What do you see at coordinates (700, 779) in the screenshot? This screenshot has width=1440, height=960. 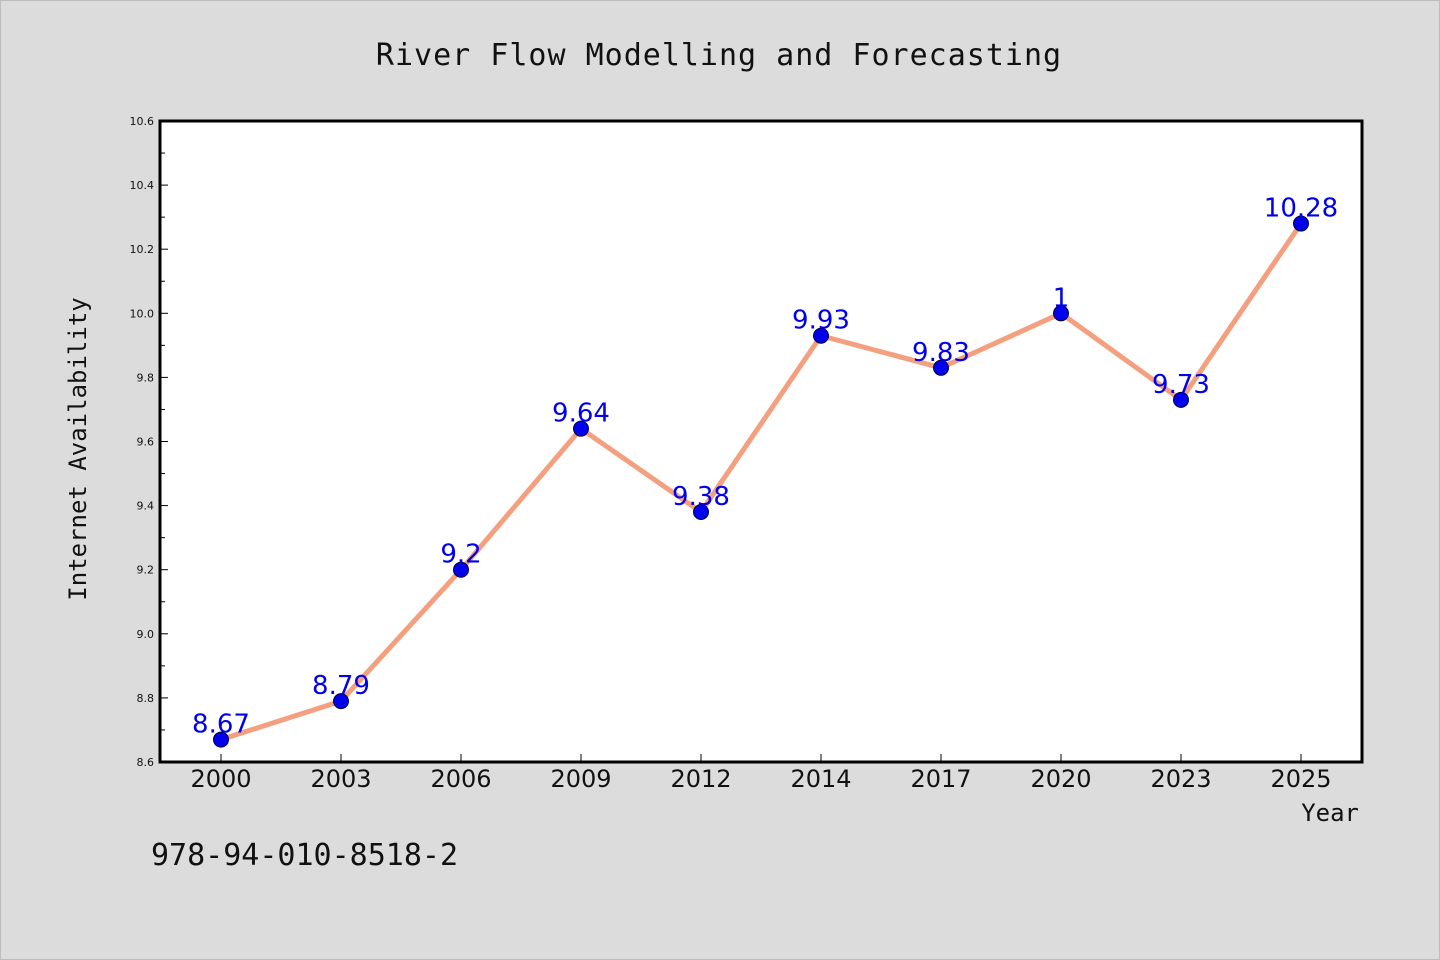 I see `x-tick-label: 2012` at bounding box center [700, 779].